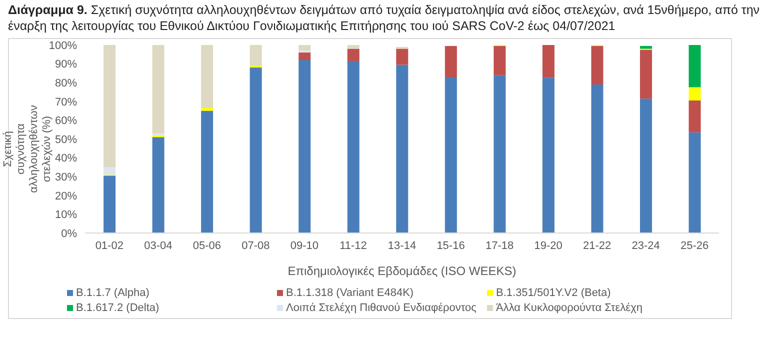  What do you see at coordinates (353, 246) in the screenshot?
I see `x-tick-label: 11-12` at bounding box center [353, 246].